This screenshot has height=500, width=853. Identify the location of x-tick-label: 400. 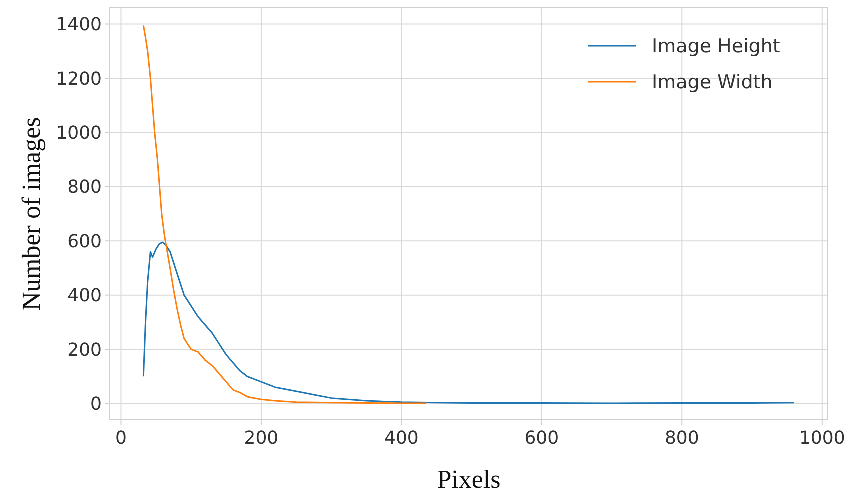
(401, 438).